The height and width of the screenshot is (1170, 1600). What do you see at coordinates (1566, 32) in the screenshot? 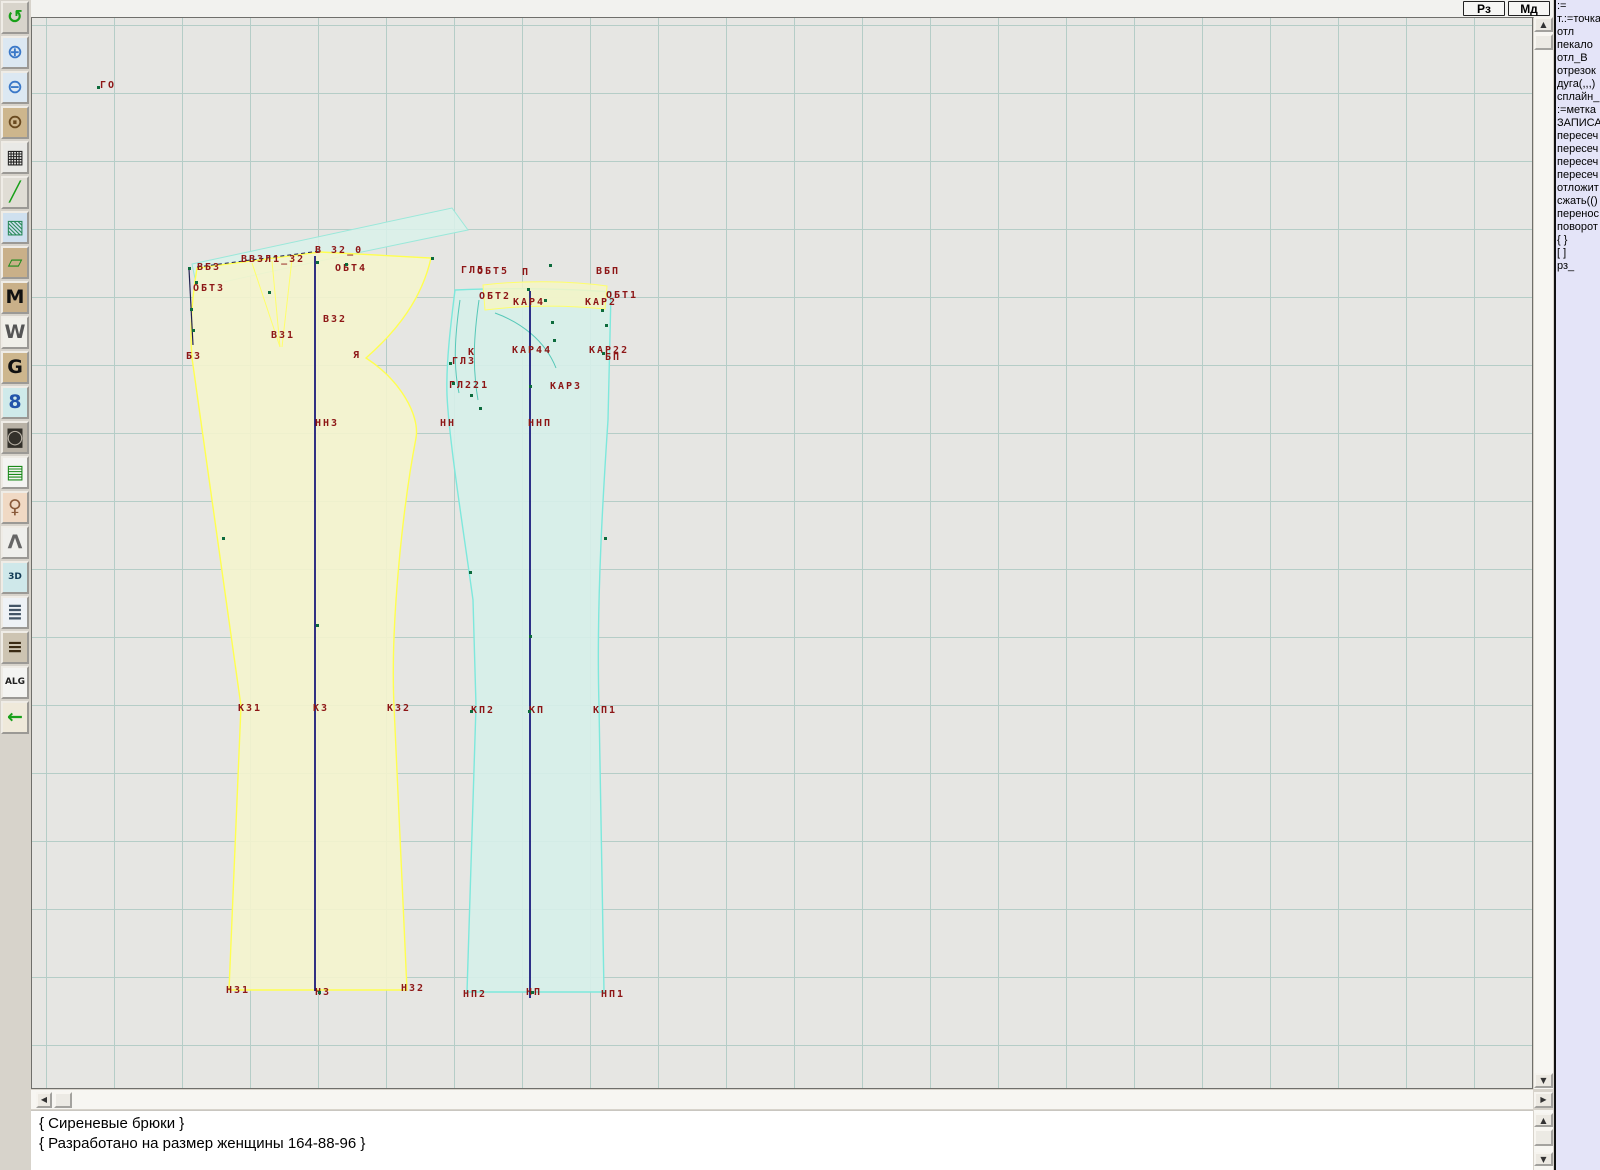
I see `command-item: отл` at bounding box center [1566, 32].